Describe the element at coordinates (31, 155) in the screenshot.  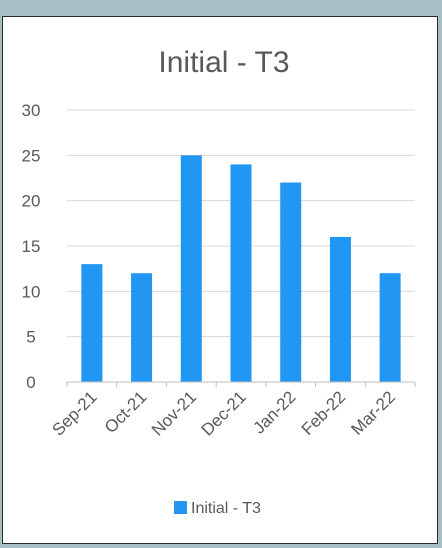
I see `y-tick-label: 25` at that location.